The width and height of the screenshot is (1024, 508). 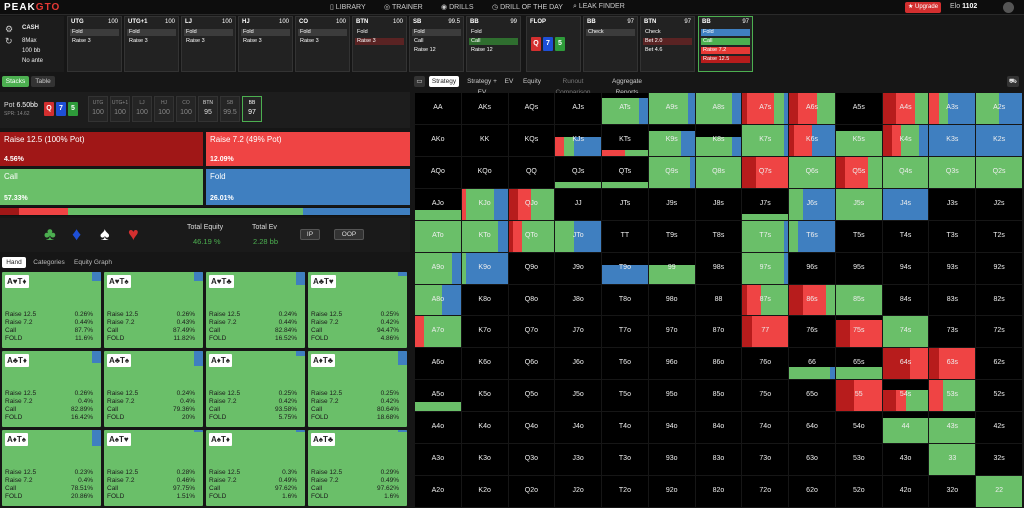 What do you see at coordinates (578, 491) in the screenshot?
I see `matrix-cell-J2o: J2o` at bounding box center [578, 491].